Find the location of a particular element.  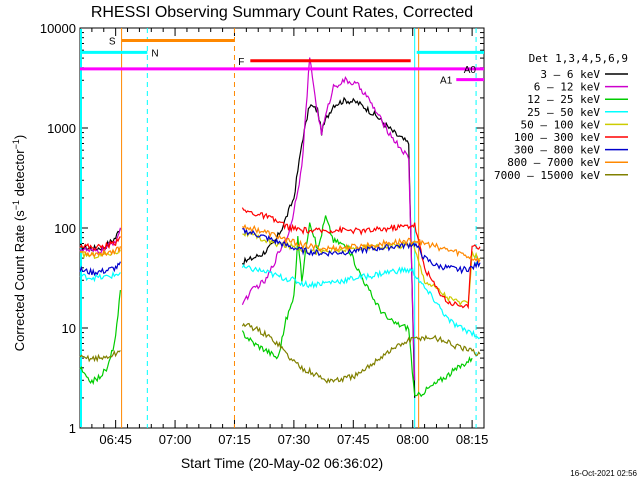

y-tick-label: 1000 is located at coordinates (61, 128).